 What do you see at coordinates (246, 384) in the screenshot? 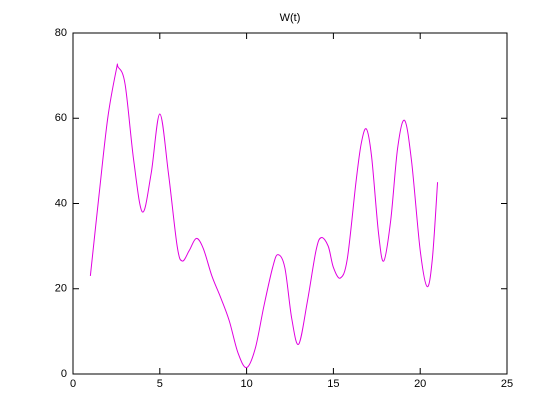
I see `x-tick-label: 10` at bounding box center [246, 384].